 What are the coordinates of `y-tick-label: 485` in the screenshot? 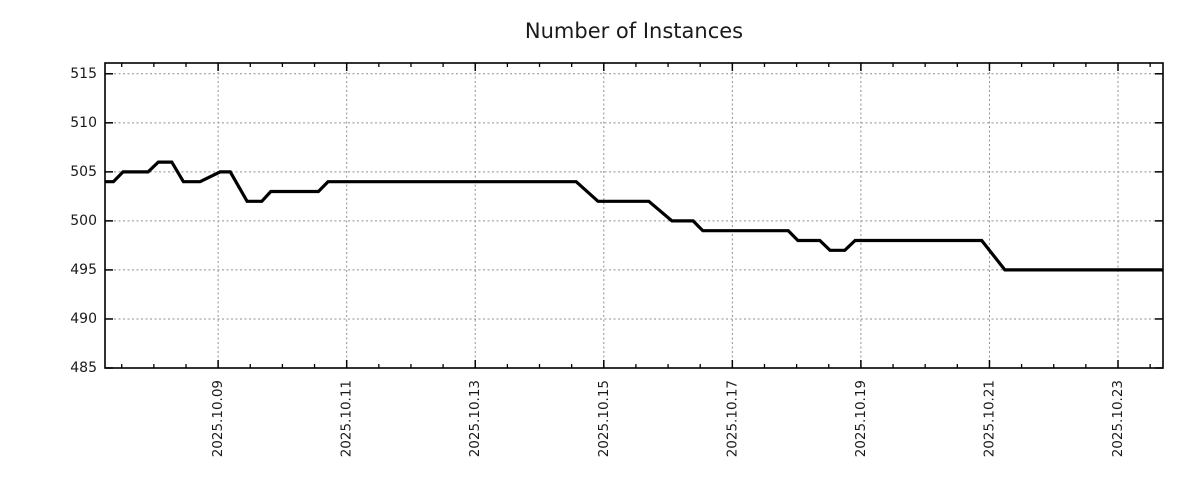 It's located at (83, 368).